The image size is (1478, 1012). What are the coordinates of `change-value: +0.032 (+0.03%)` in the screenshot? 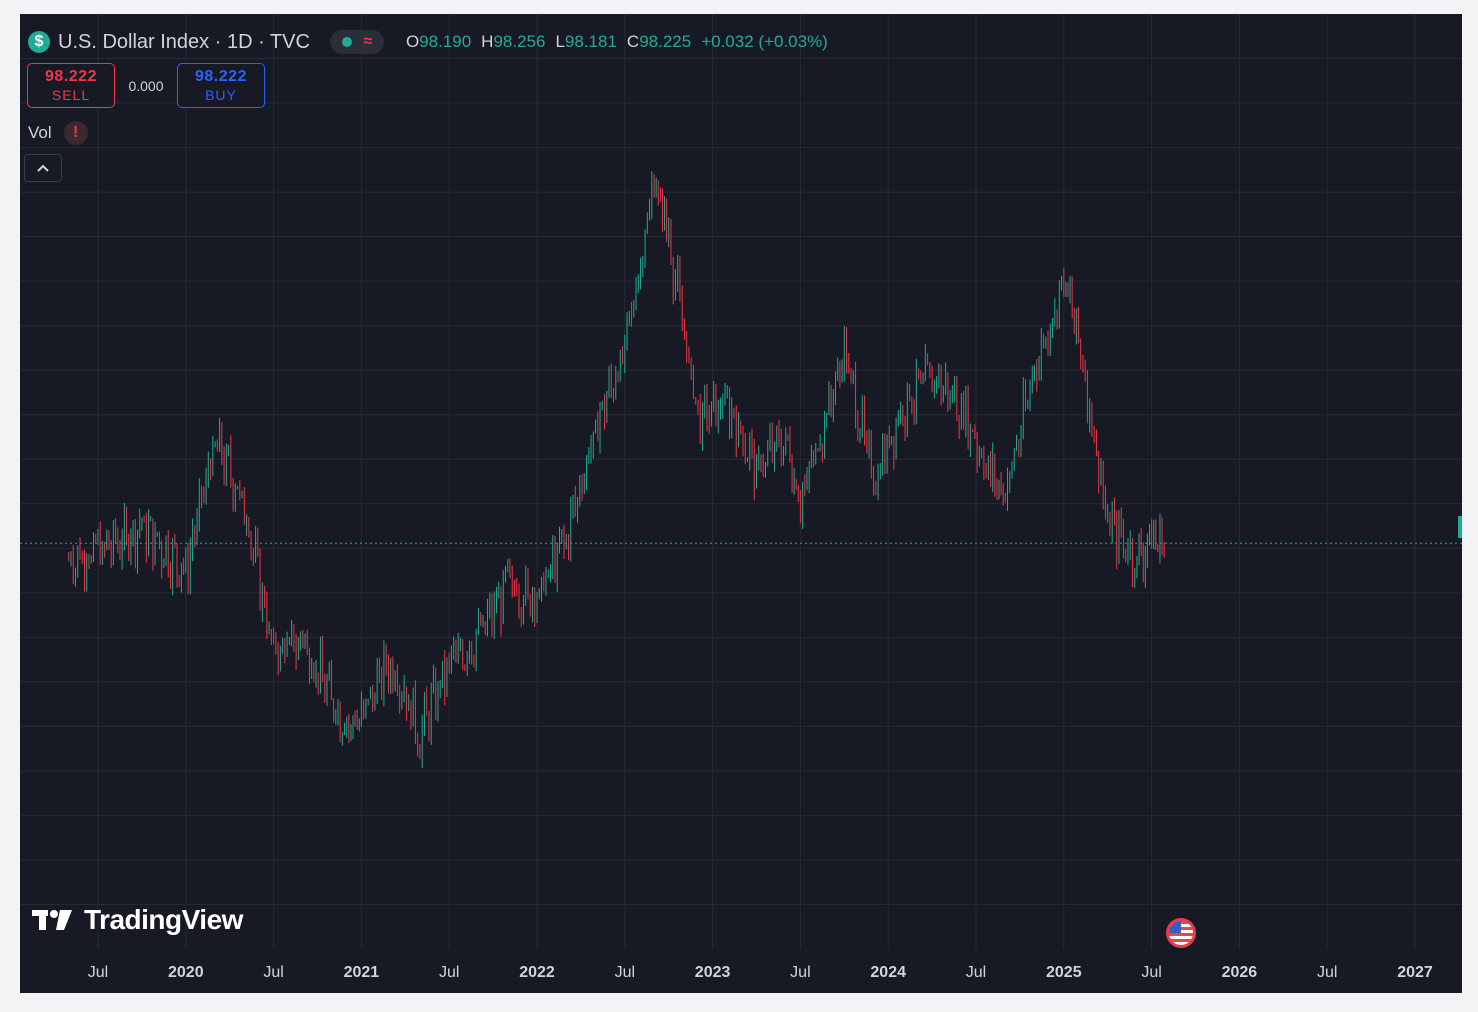 It's located at (764, 41).